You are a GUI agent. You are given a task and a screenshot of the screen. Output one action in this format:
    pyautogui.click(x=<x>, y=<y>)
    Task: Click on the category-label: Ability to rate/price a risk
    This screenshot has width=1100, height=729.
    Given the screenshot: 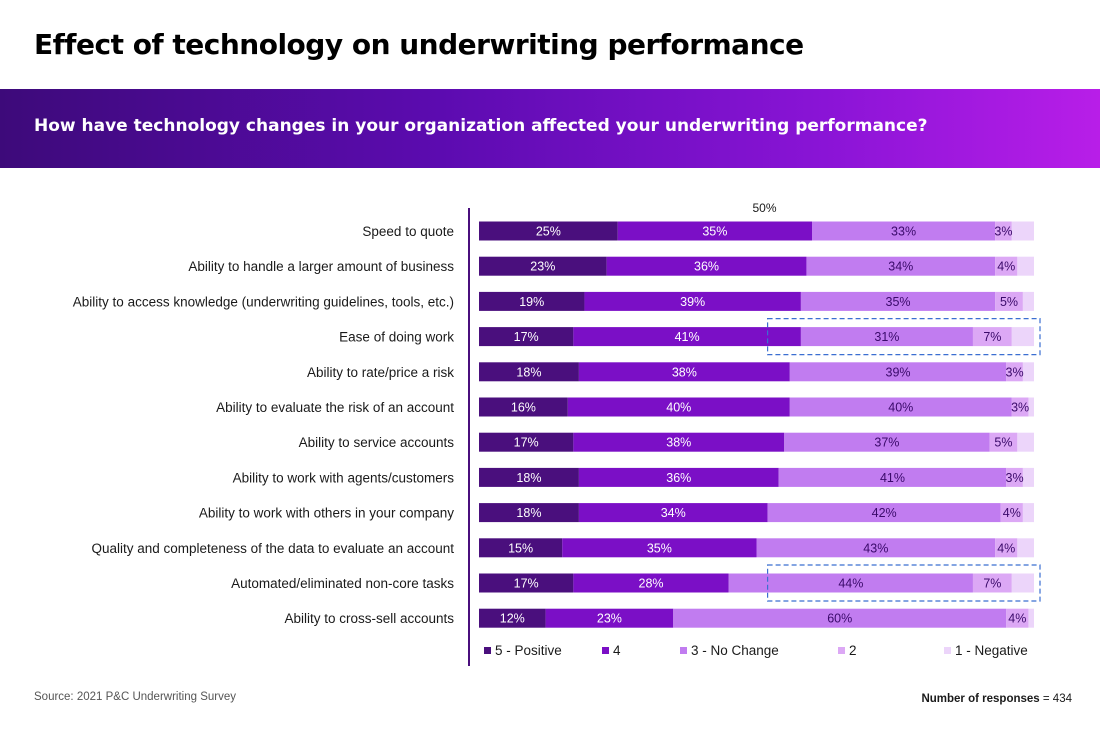 What is the action you would take?
    pyautogui.click(x=380, y=372)
    